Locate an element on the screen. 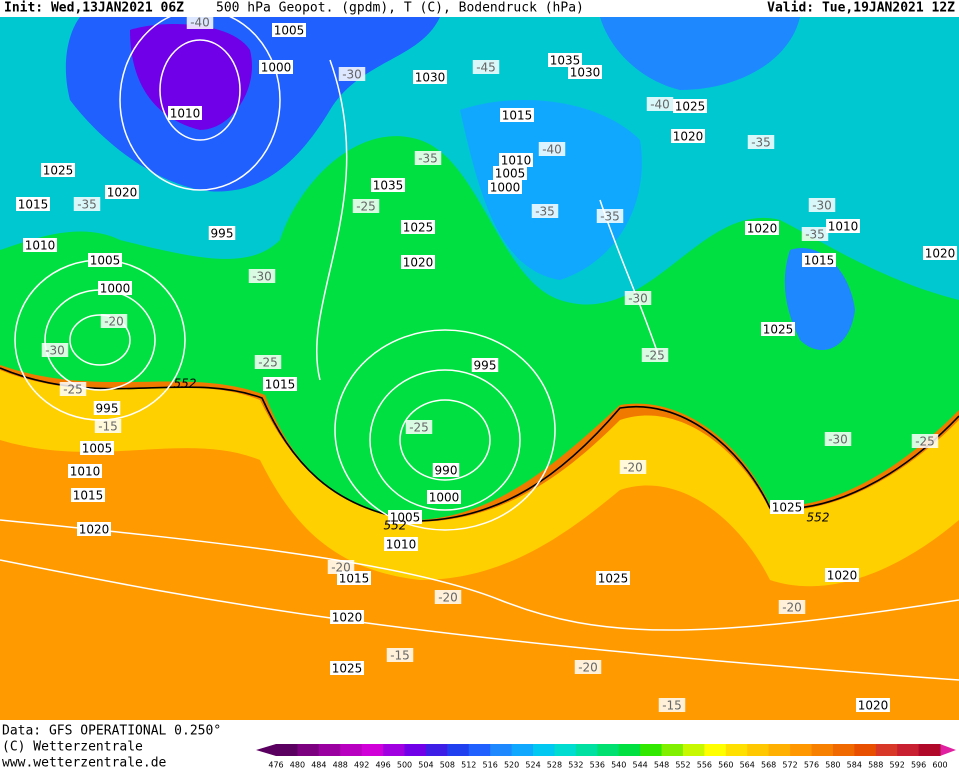 This screenshot has width=959, height=770. colorbar-label: 520 is located at coordinates (511, 765).